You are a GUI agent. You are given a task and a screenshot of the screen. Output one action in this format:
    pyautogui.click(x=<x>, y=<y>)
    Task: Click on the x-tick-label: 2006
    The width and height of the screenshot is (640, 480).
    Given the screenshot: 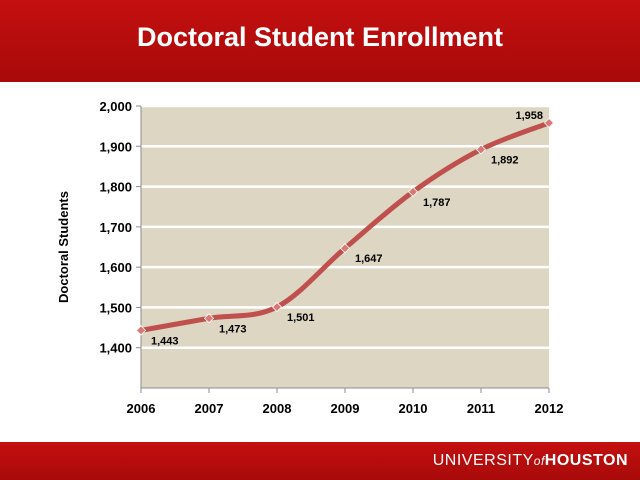 What is the action you would take?
    pyautogui.click(x=141, y=408)
    